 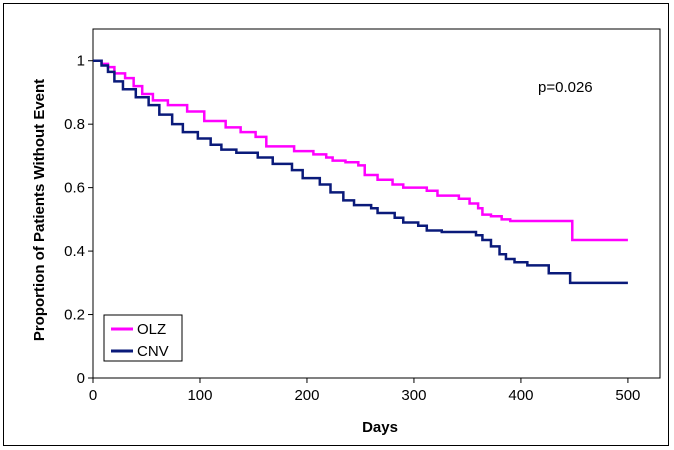 What do you see at coordinates (81, 378) in the screenshot?
I see `y-tick-label: 0` at bounding box center [81, 378].